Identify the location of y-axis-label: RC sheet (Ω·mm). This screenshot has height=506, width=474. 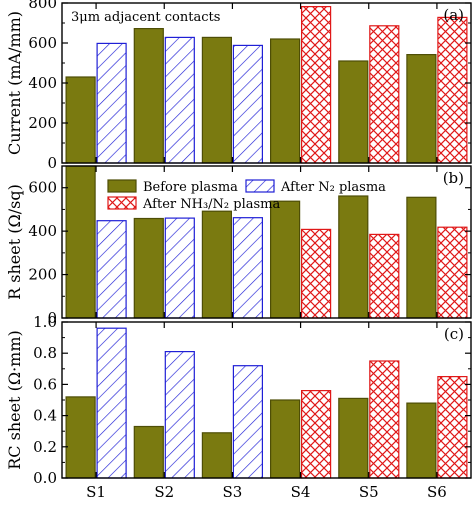
(14, 400).